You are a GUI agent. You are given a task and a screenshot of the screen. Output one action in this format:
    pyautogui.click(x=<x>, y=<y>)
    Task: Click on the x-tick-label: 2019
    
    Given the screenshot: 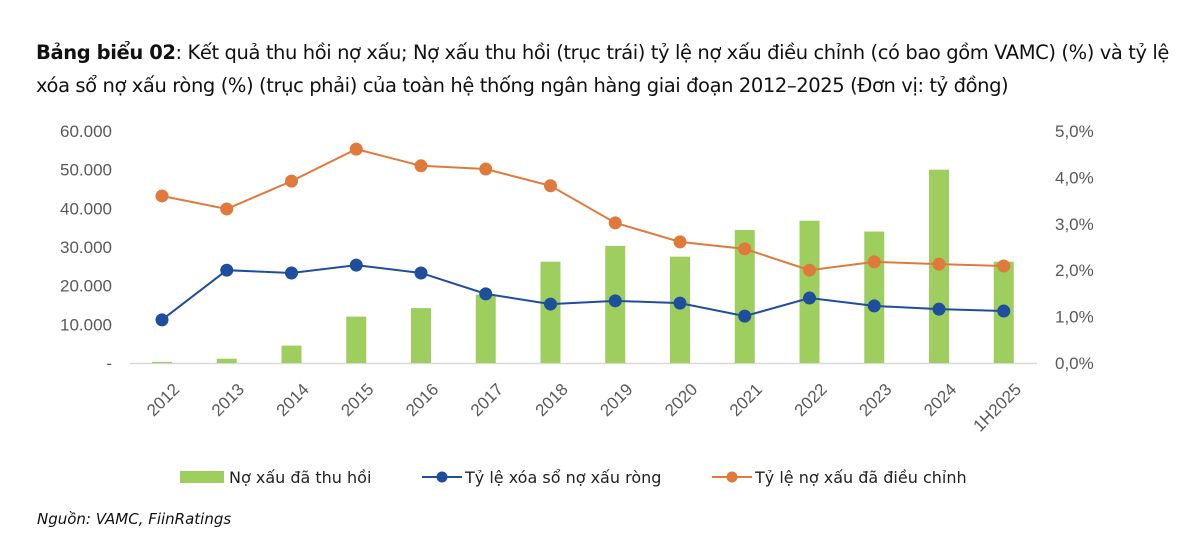 What is the action you would take?
    pyautogui.click(x=616, y=400)
    